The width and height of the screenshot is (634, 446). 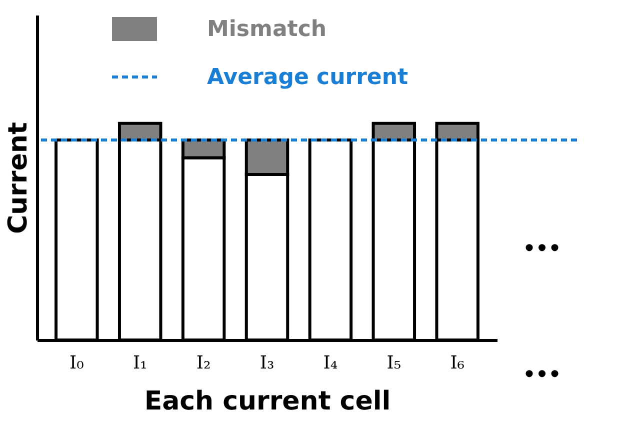 What do you see at coordinates (308, 77) in the screenshot?
I see `legend-label: Average current` at bounding box center [308, 77].